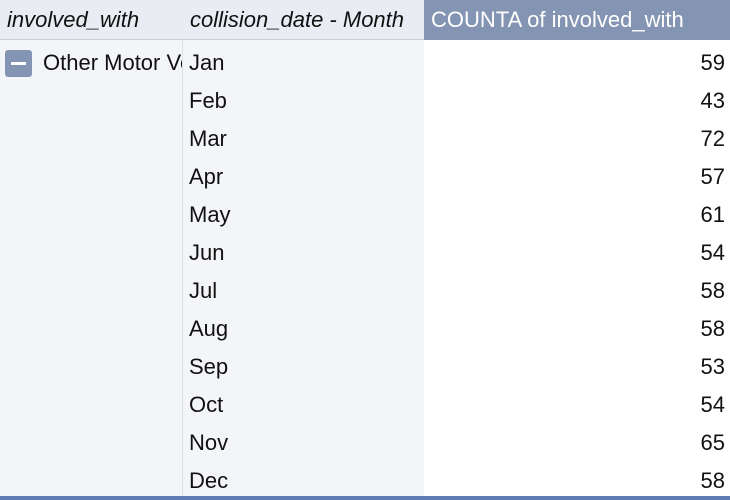 Image resolution: width=730 pixels, height=500 pixels. Describe the element at coordinates (712, 442) in the screenshot. I see `count-cell: 65` at that location.